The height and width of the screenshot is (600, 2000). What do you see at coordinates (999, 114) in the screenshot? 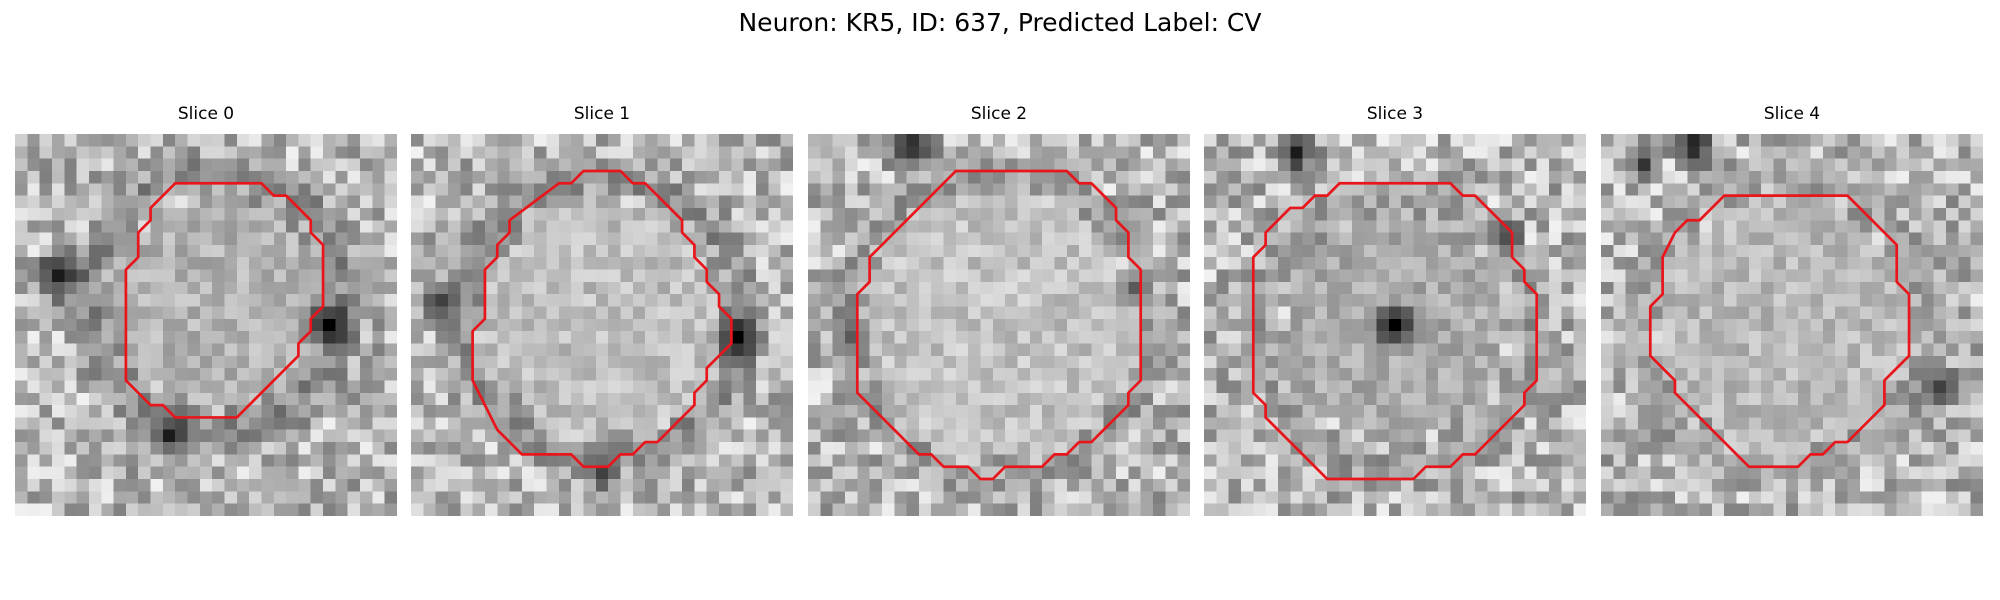
I see `slice-title: Slice 2` at bounding box center [999, 114].